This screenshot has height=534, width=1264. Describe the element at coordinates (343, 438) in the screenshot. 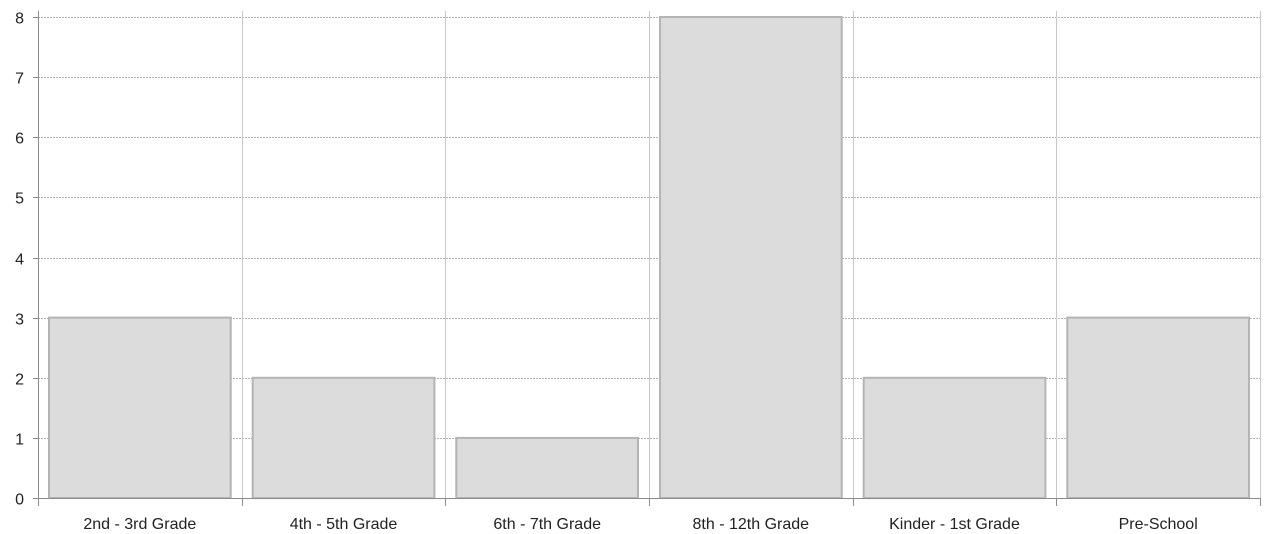

I see `bar-4th-5th-grade` at that location.